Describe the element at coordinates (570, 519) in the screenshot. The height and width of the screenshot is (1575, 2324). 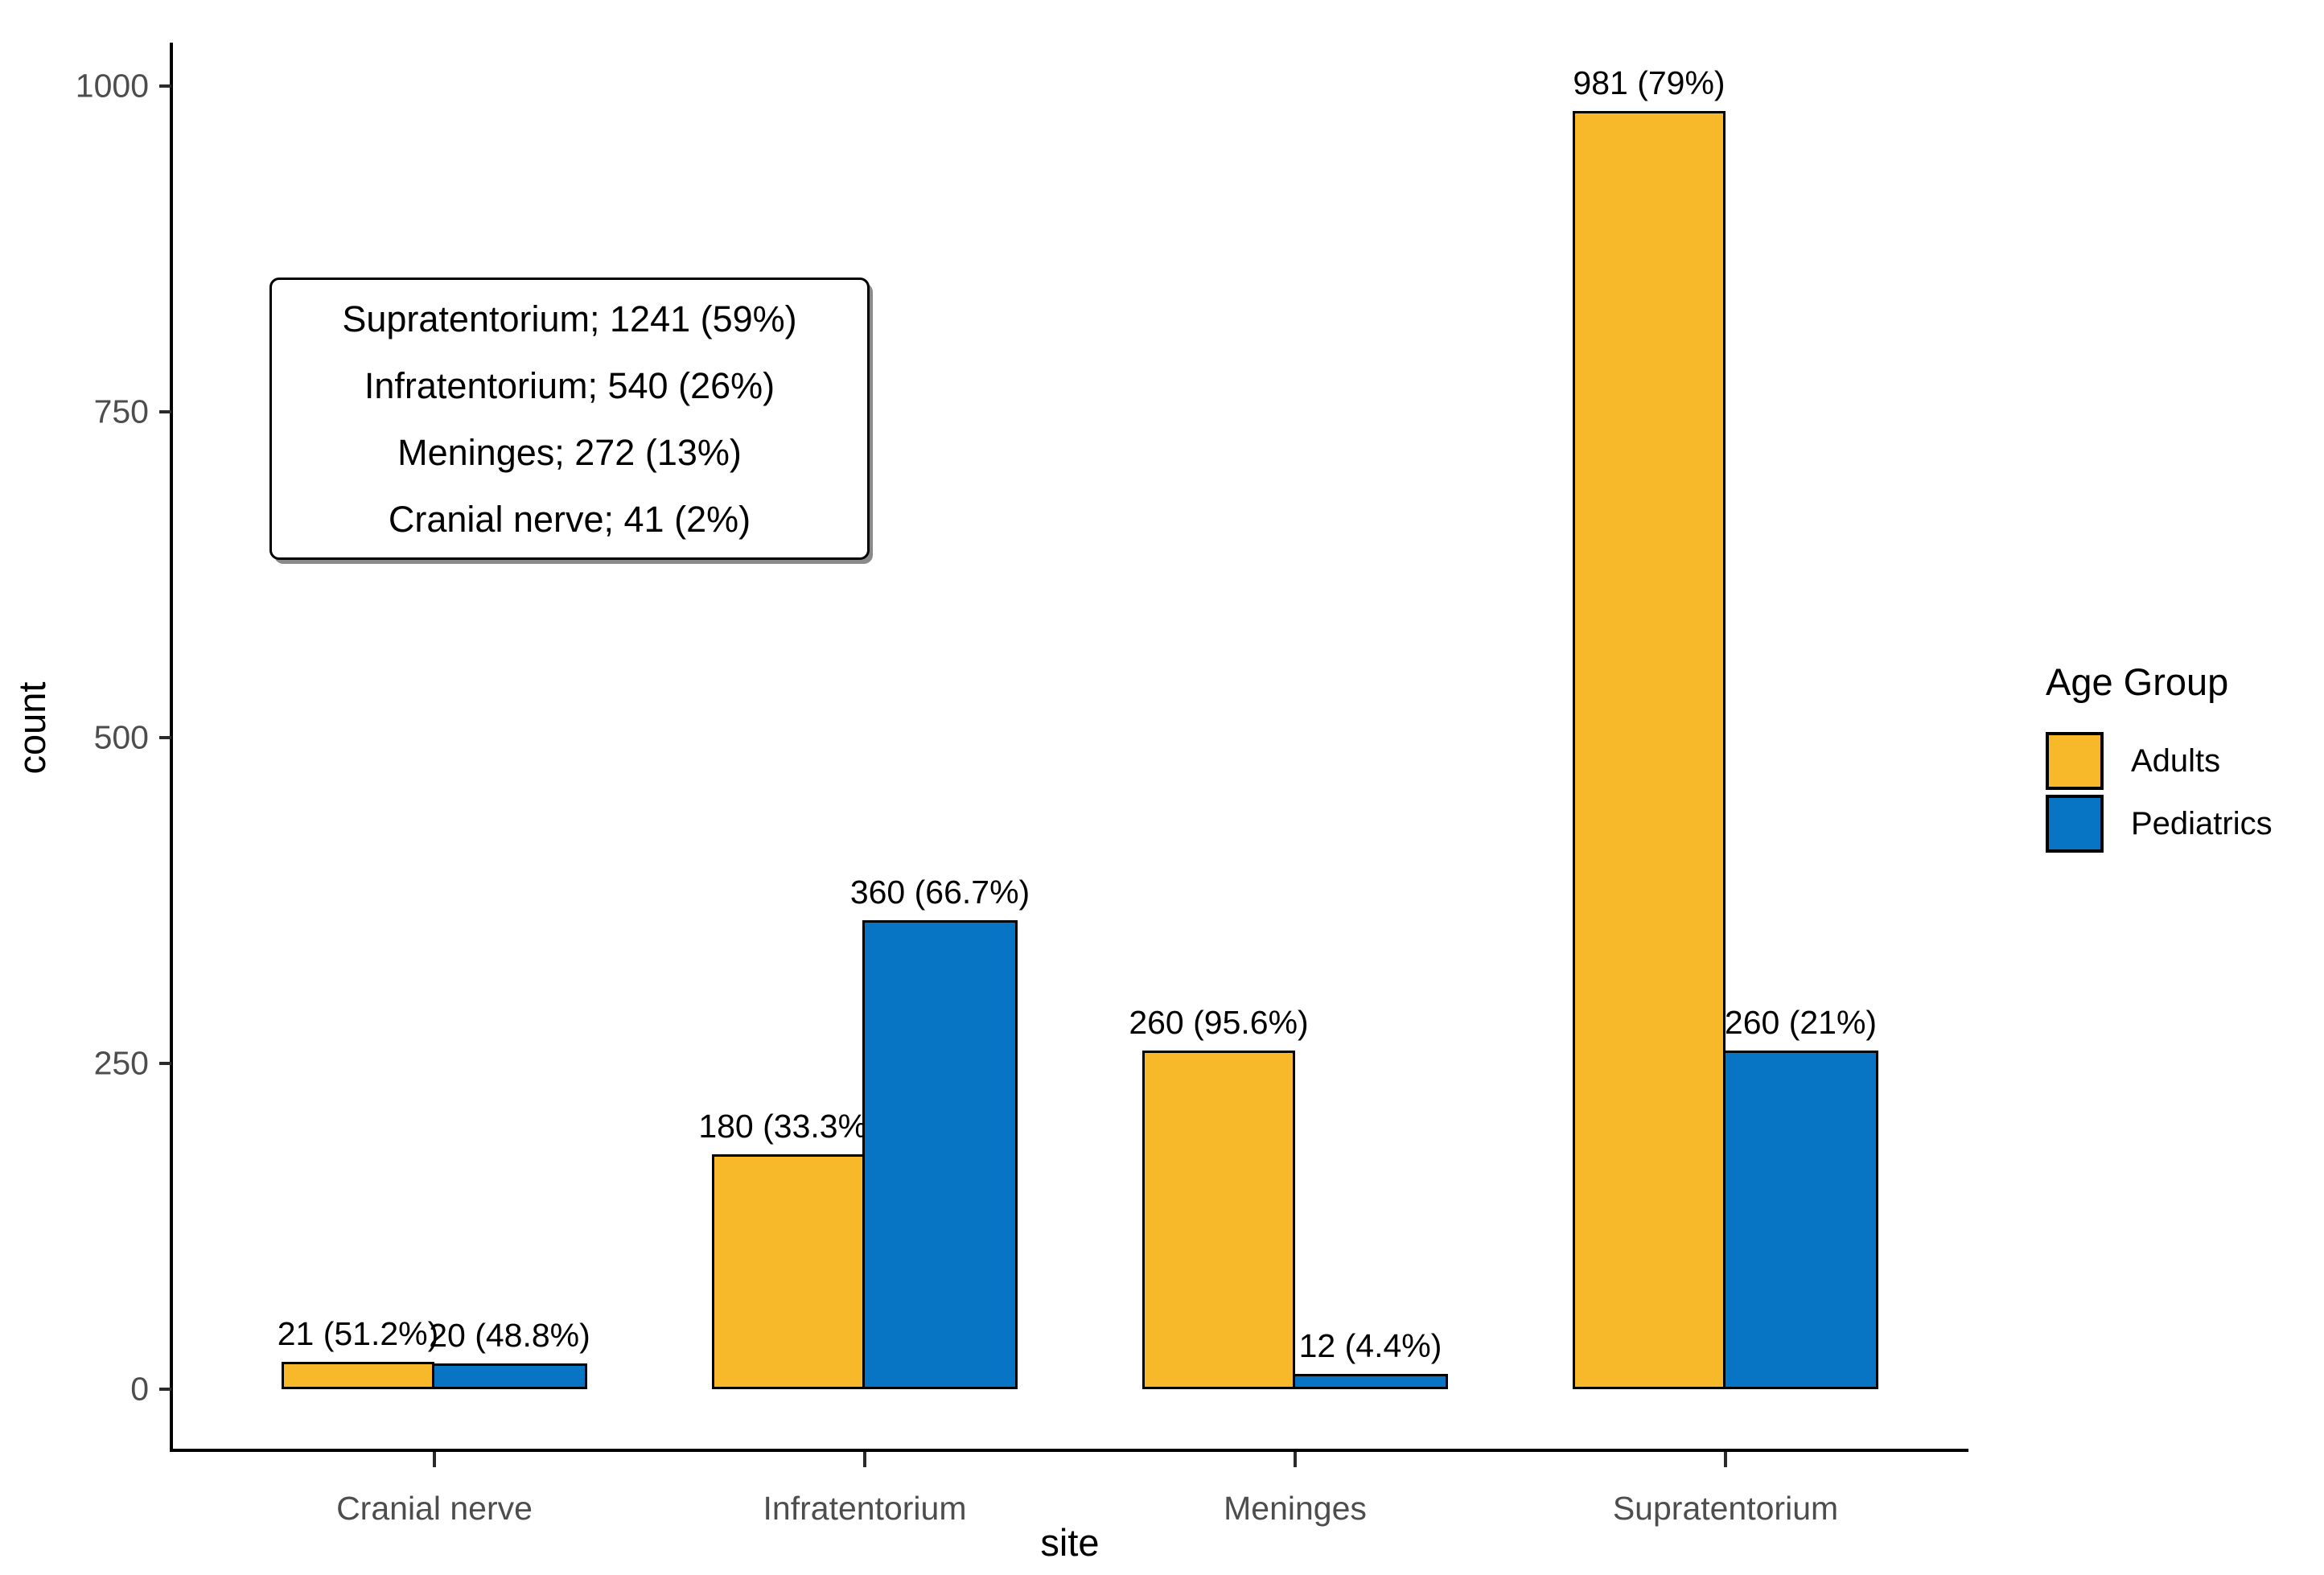
I see `annotation-line: Cranial nerve; 41 (2%)` at that location.